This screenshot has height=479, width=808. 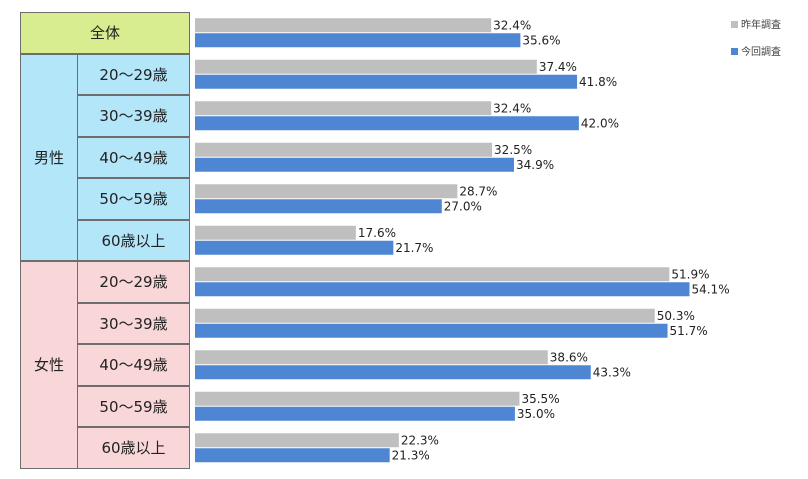 I want to click on group-label-2: 女性, so click(x=49, y=365).